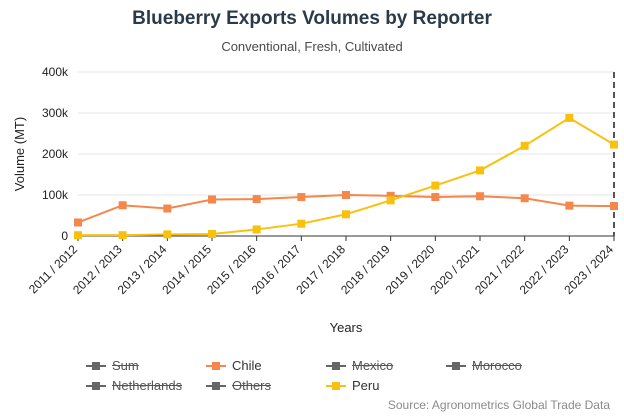 The image size is (624, 416). What do you see at coordinates (312, 46) in the screenshot?
I see `chart-subtitle: Conventional, Fresh, Cultivated` at bounding box center [312, 46].